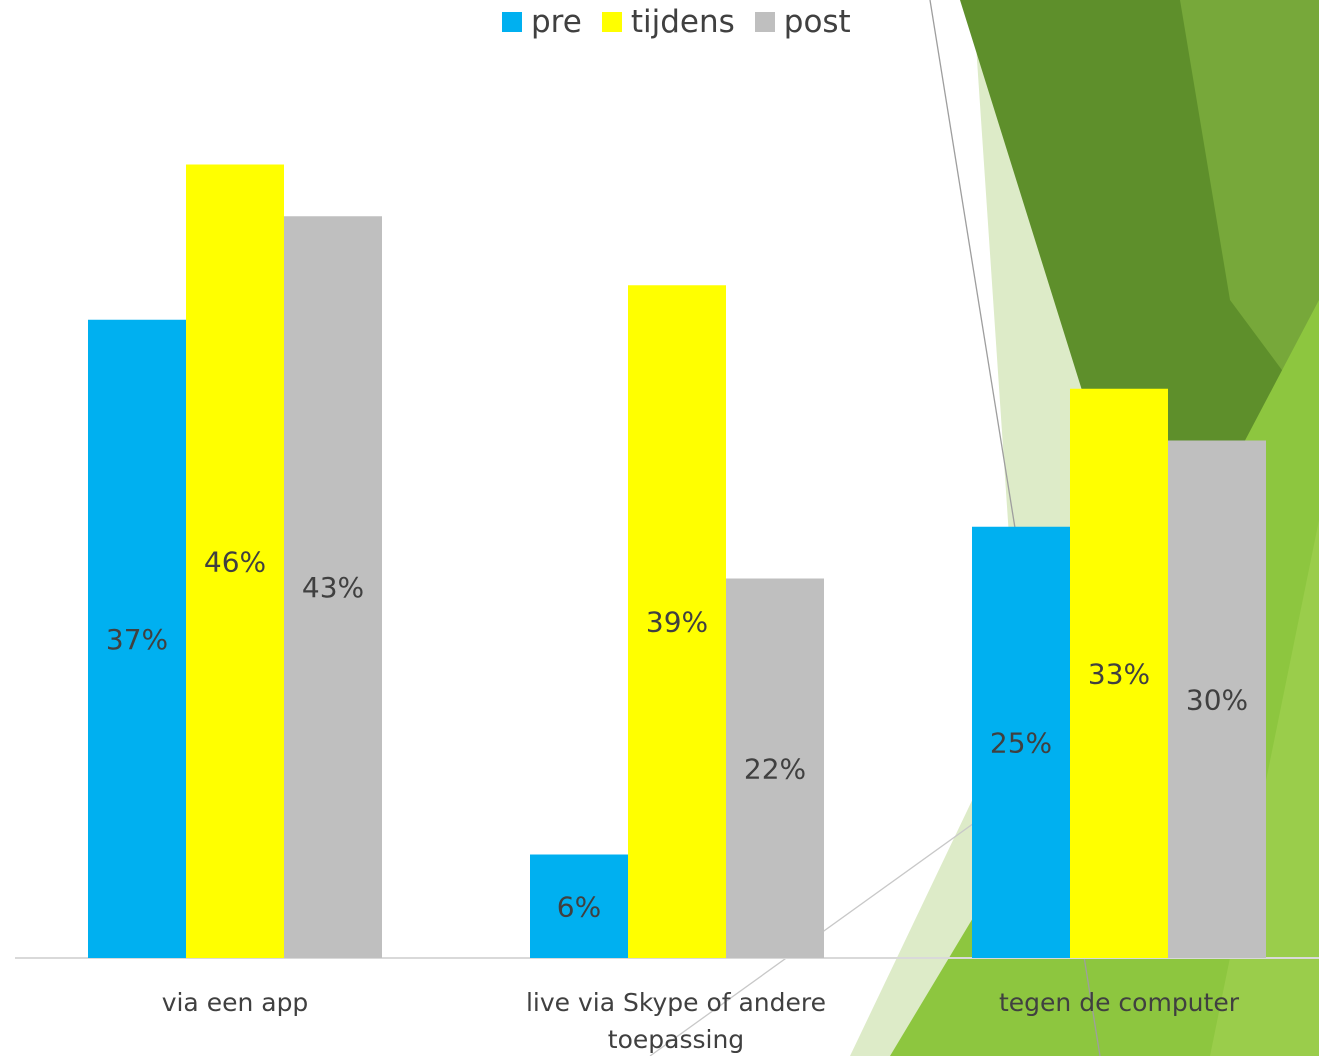  Describe the element at coordinates (676, 1039) in the screenshot. I see `category-text-line2: toepassing` at that location.